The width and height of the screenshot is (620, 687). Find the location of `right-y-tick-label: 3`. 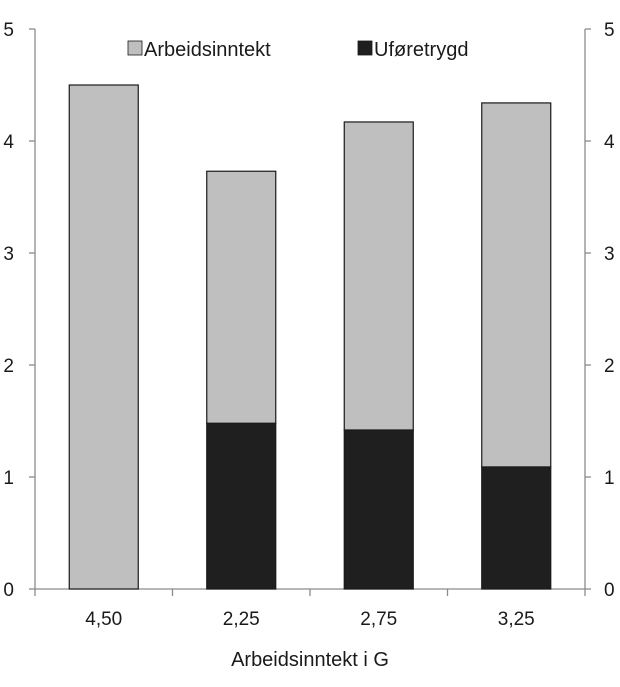

right-y-tick-label: 3 is located at coordinates (609, 254).